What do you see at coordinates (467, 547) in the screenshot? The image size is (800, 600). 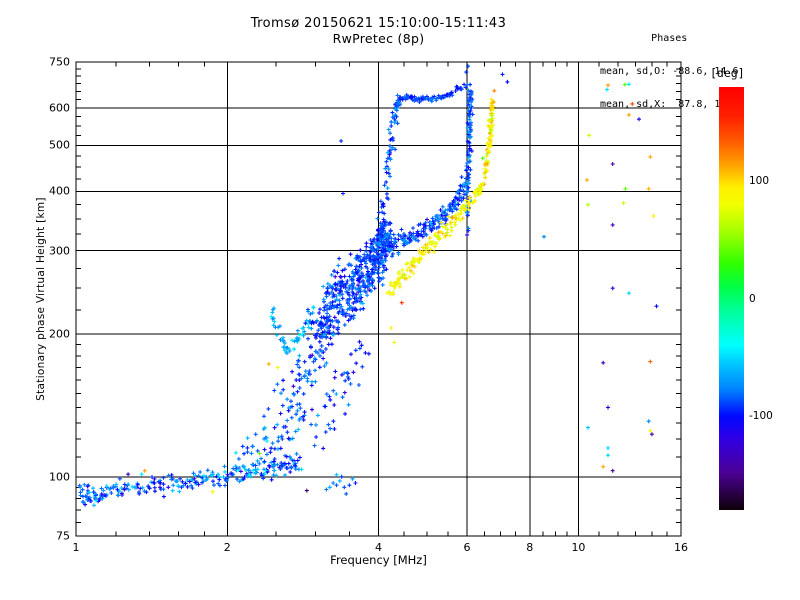 I see `x-tick-label: 6` at bounding box center [467, 547].